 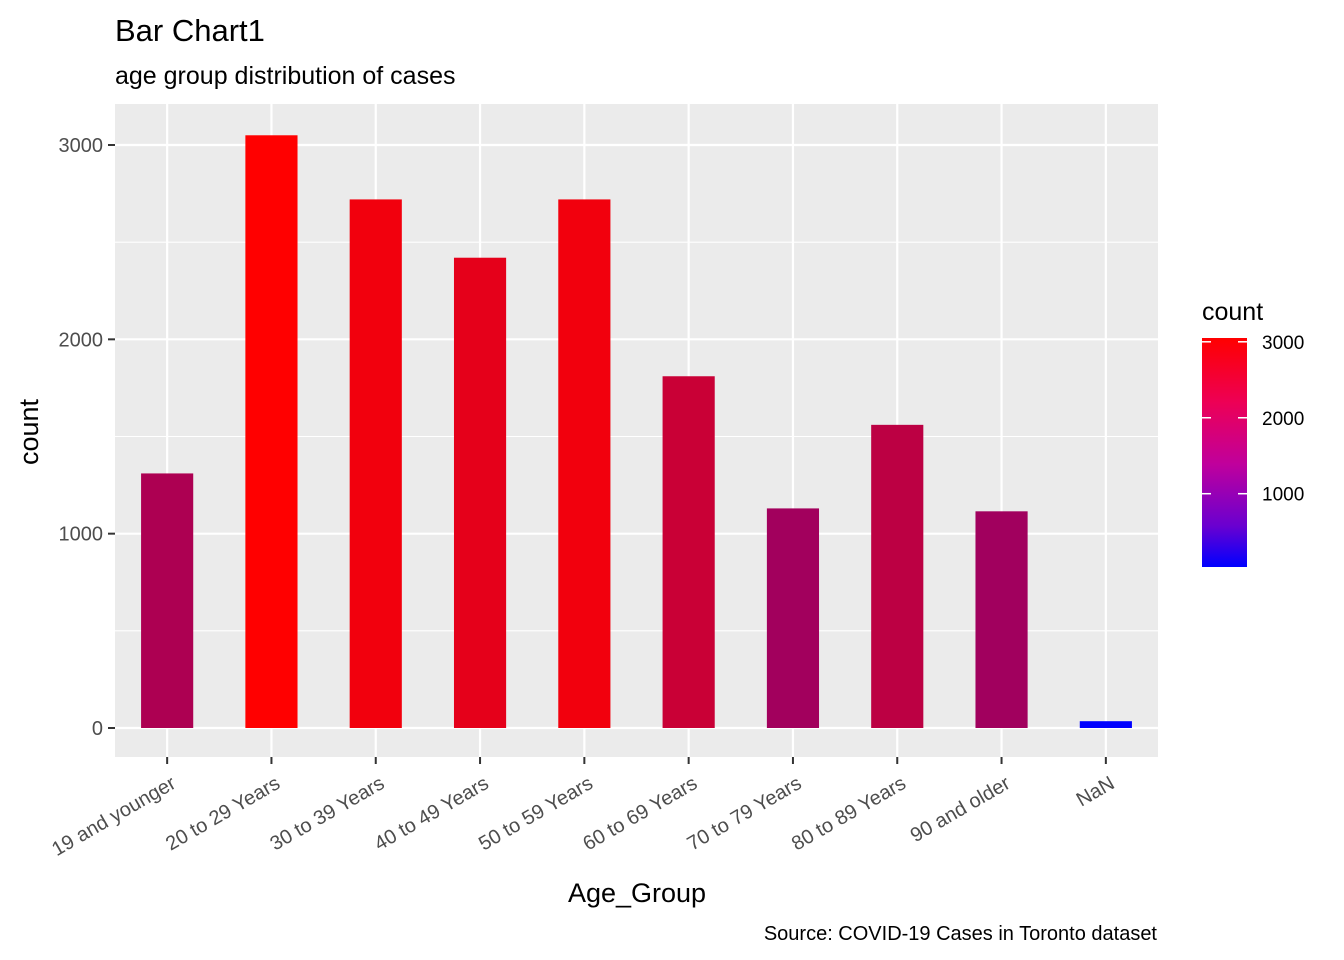 What do you see at coordinates (223, 813) in the screenshot?
I see `x-tick-label: 20 to 29 Years` at bounding box center [223, 813].